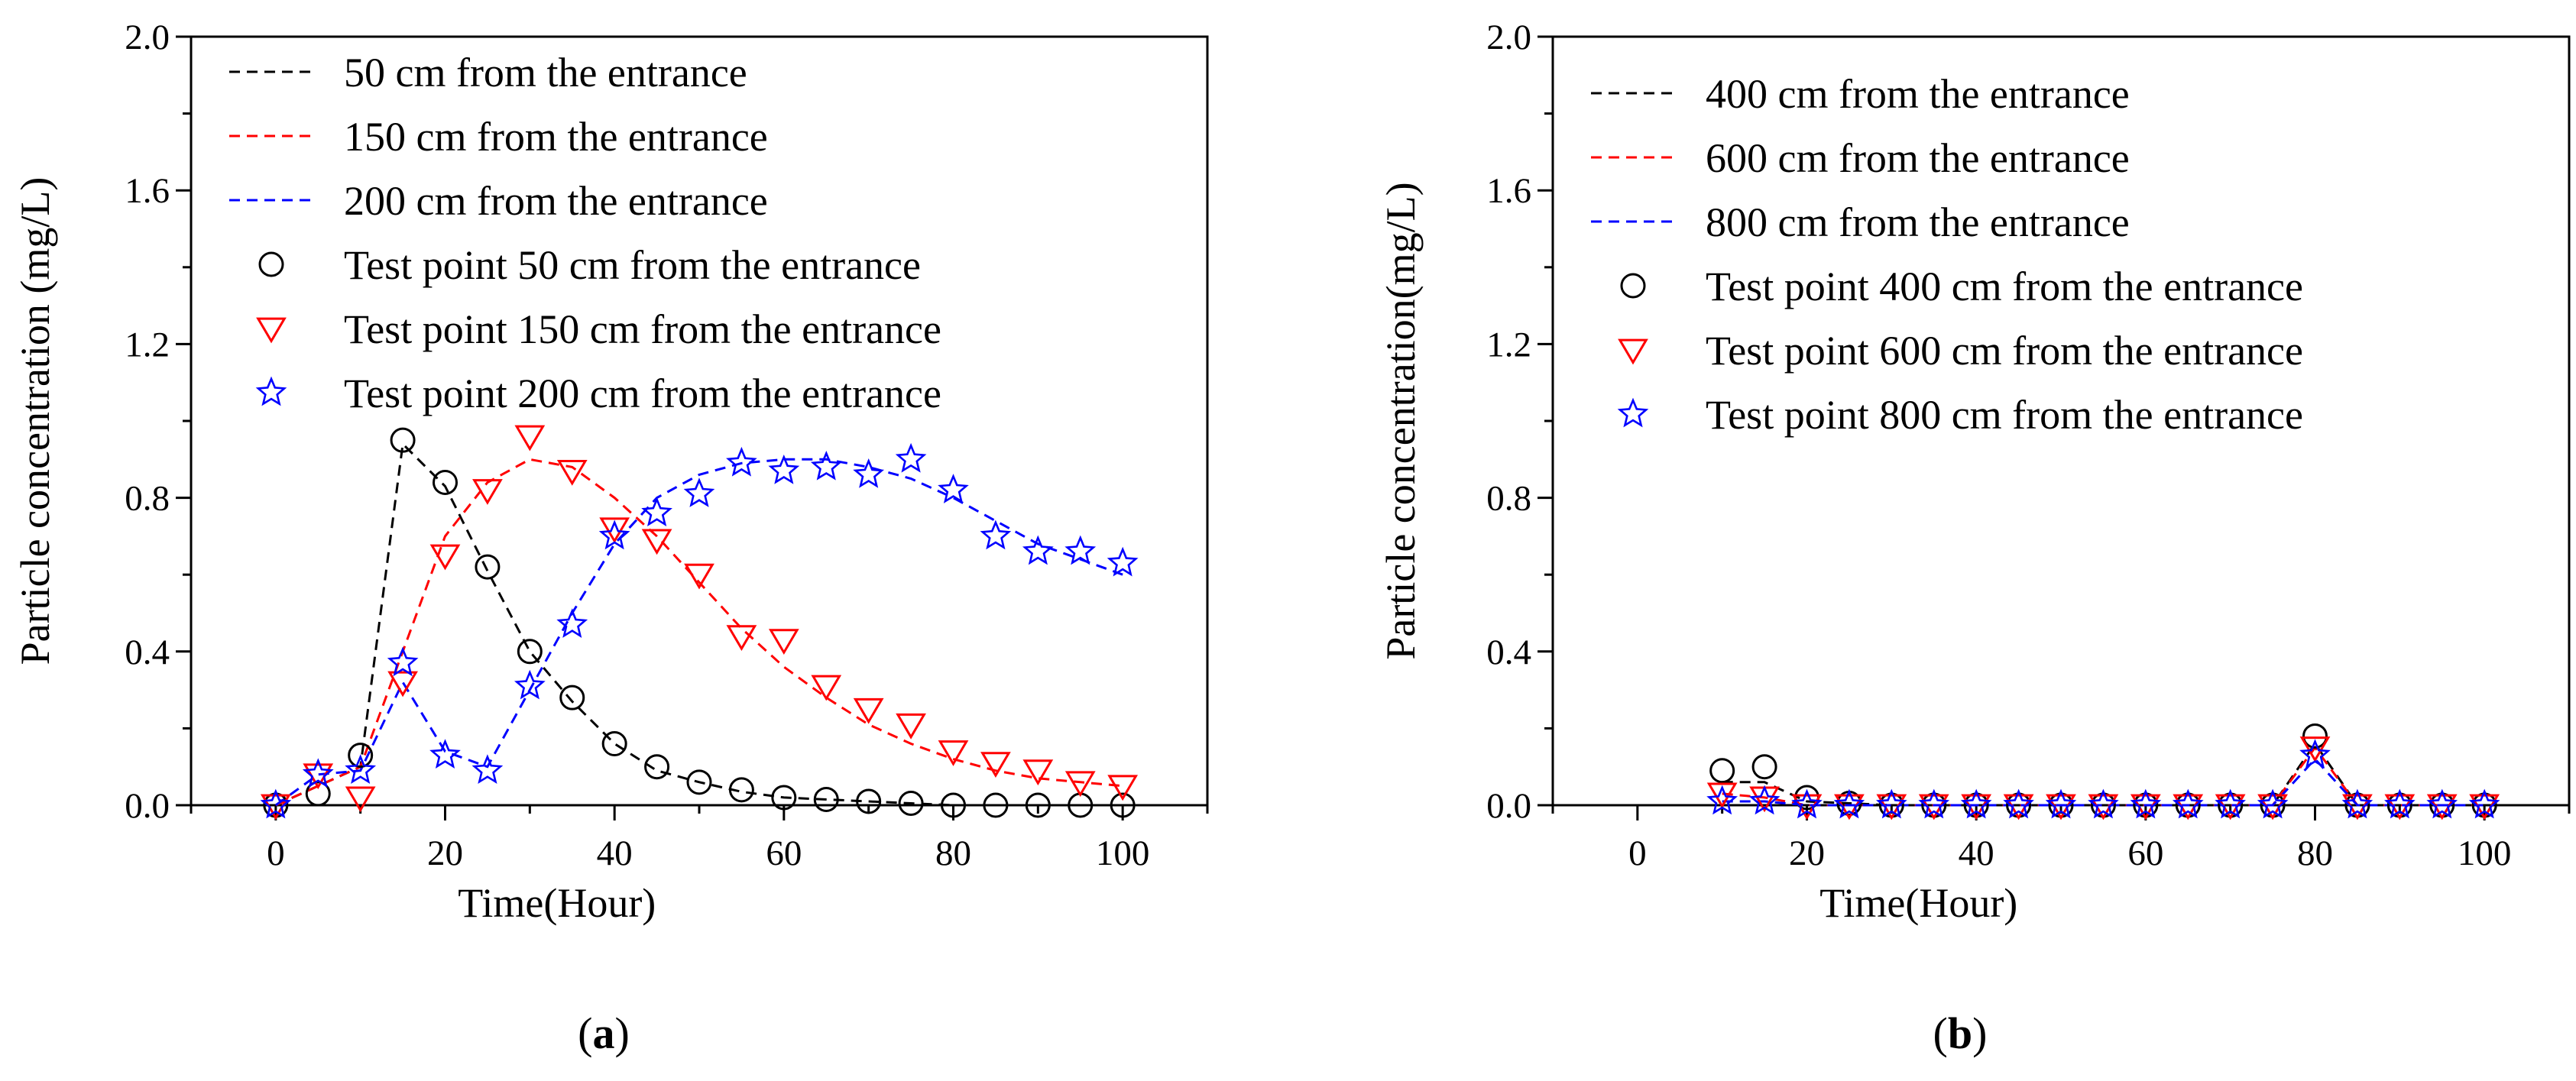  I want to click on legend-label: Test point 150 cm from the entrance, so click(642, 329).